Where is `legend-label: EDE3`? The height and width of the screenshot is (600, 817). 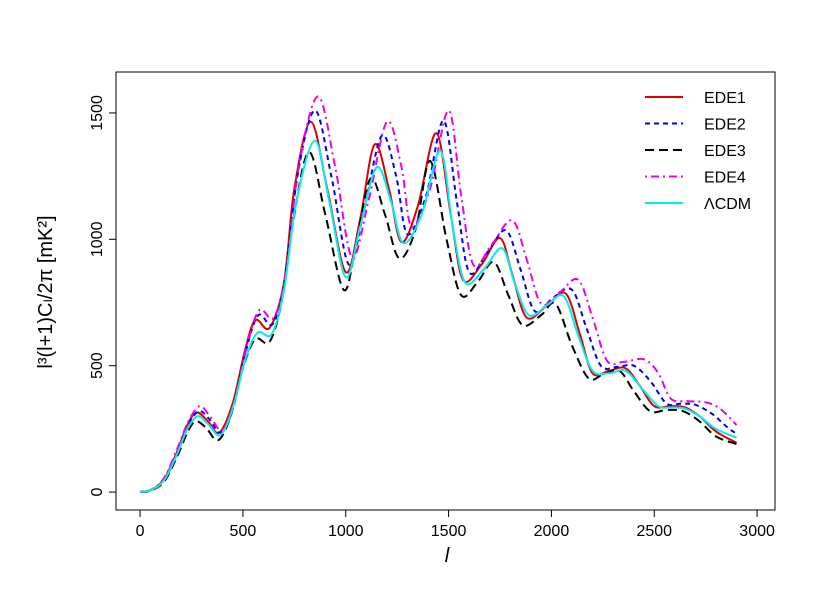 legend-label: EDE3 is located at coordinates (725, 151).